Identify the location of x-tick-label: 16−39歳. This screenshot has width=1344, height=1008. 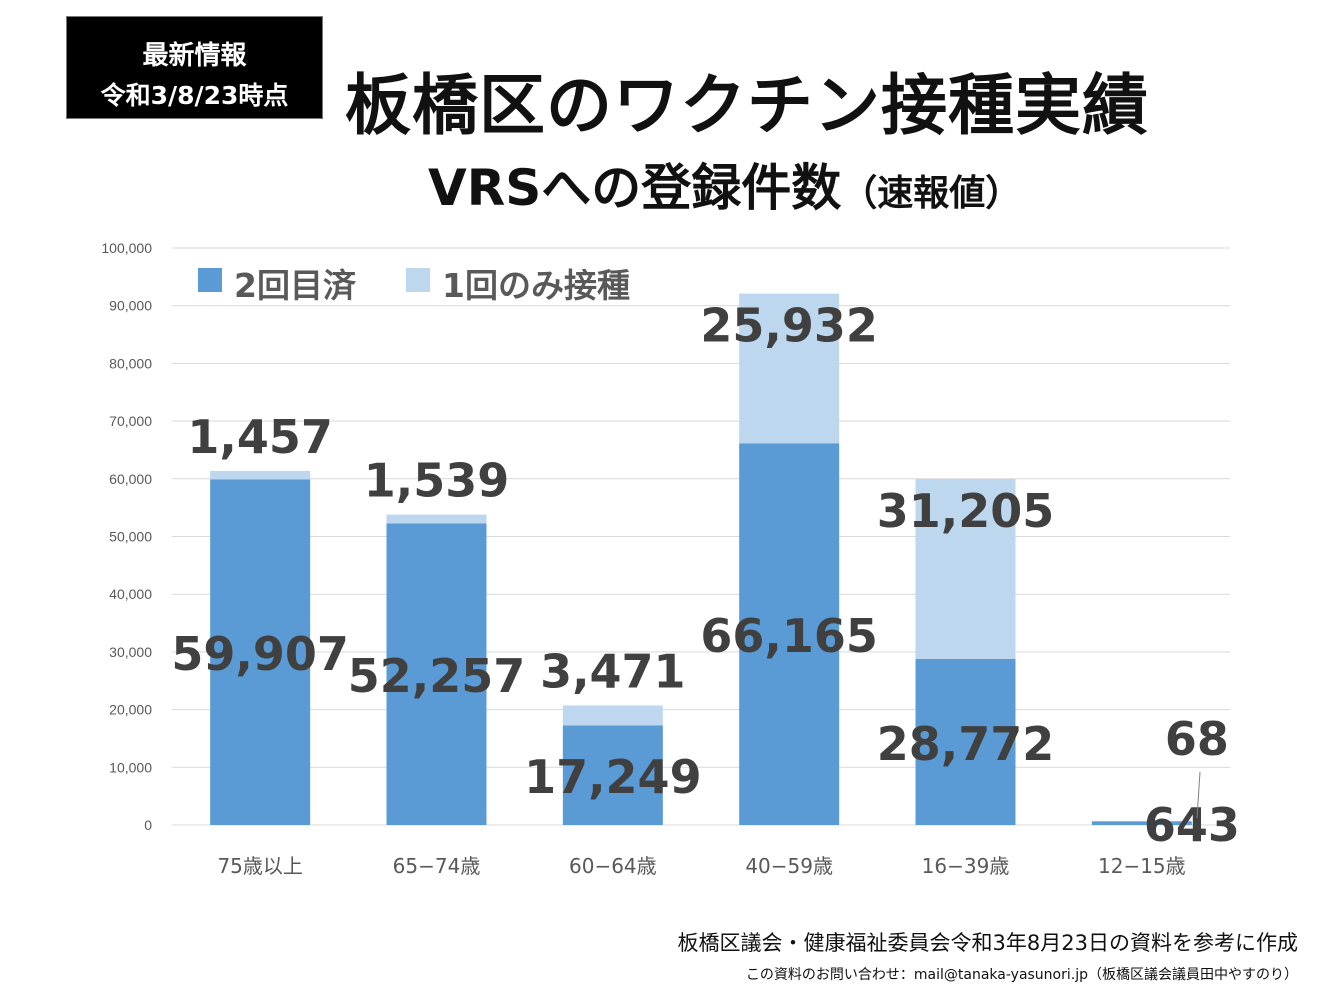
(966, 866).